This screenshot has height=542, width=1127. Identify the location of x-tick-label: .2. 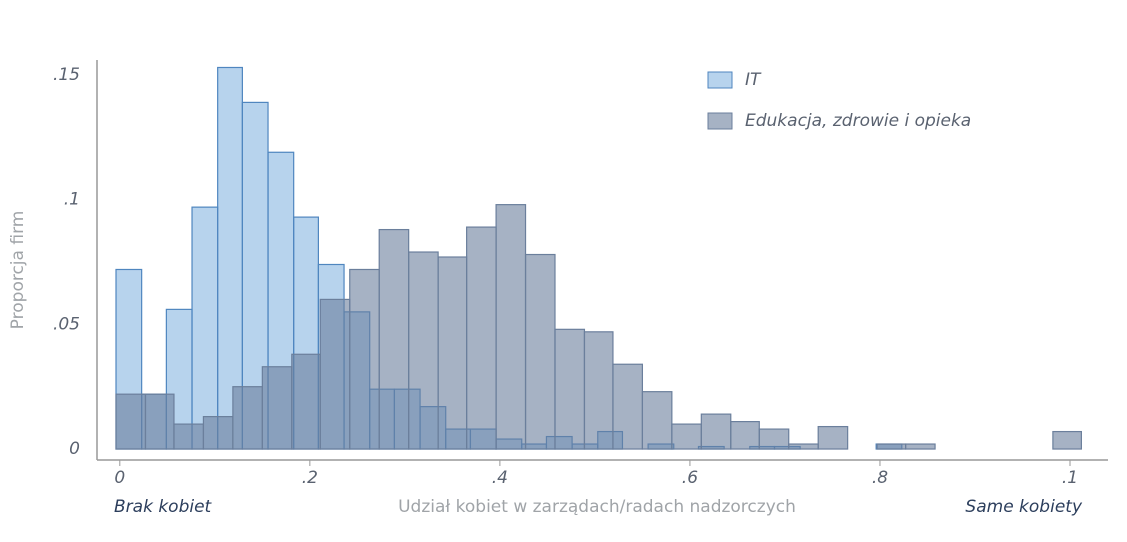
(310, 478).